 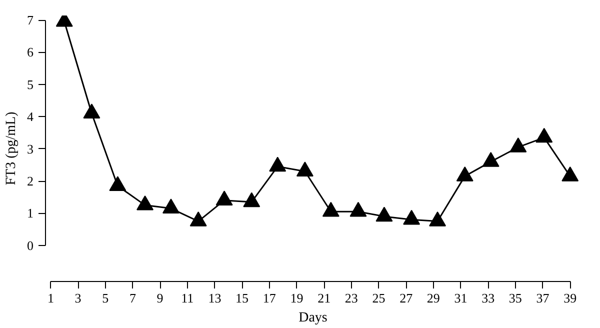 What do you see at coordinates (515, 298) in the screenshot?
I see `x-tick-label: 35` at bounding box center [515, 298].